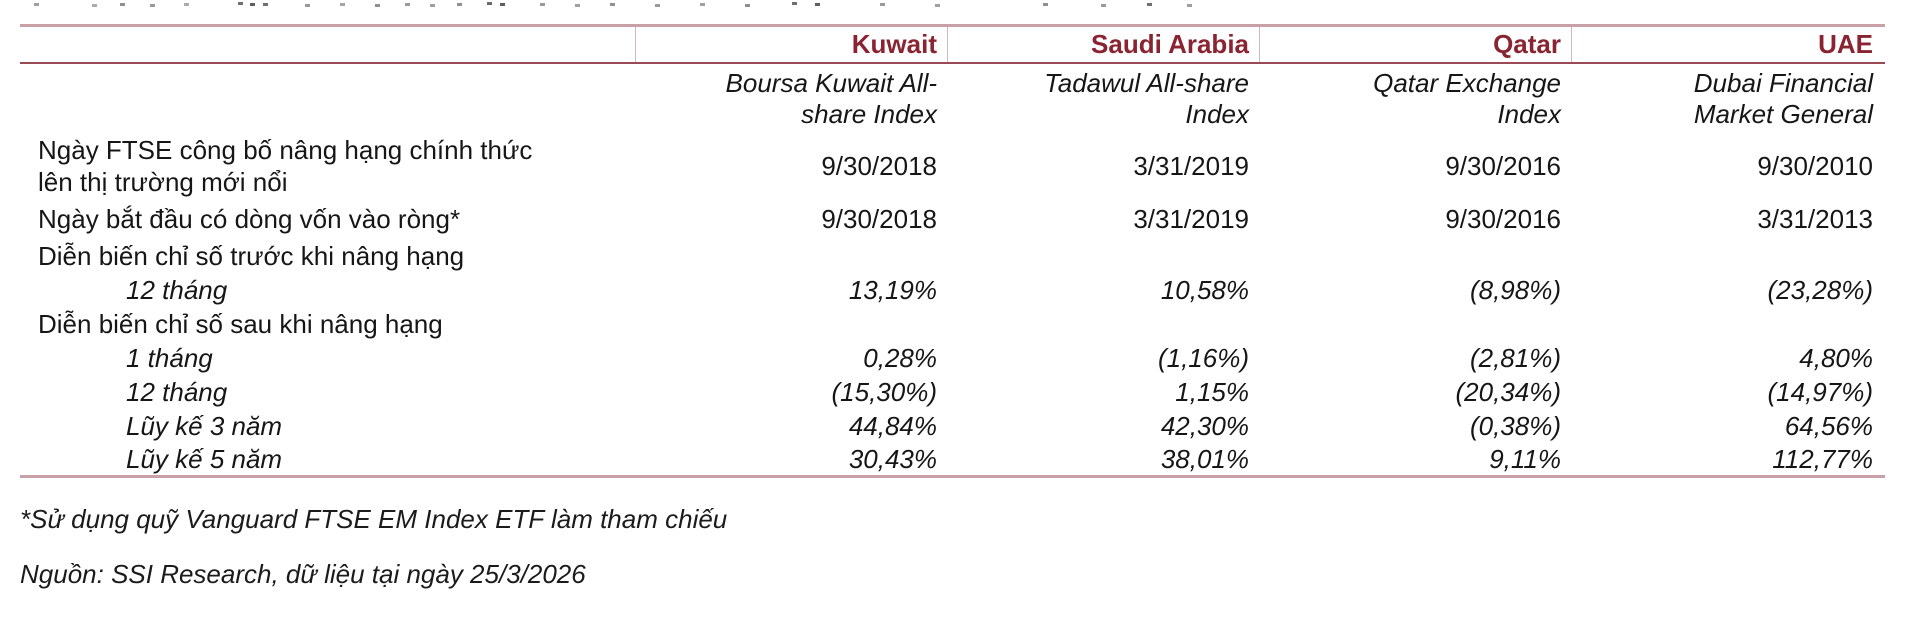  I want to click on cell-value: 38,01%, so click(1204, 458).